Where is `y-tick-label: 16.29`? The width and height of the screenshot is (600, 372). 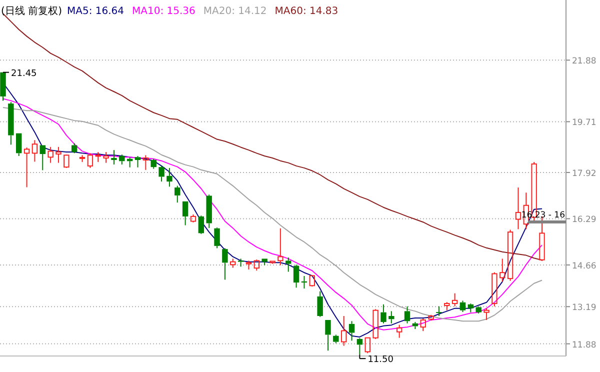 y-tick-label: 16.29 is located at coordinates (584, 220).